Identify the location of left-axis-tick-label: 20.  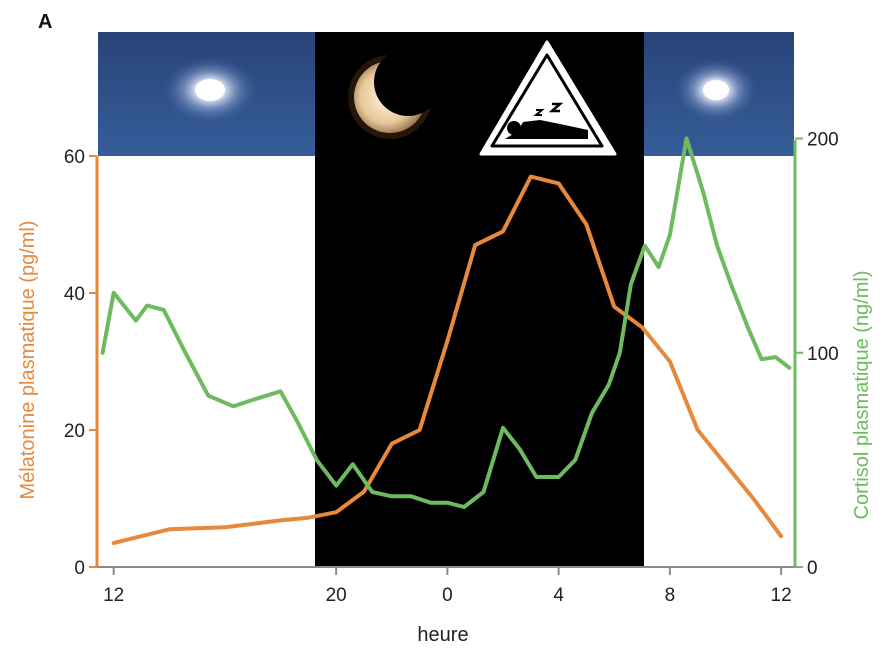
(74, 431).